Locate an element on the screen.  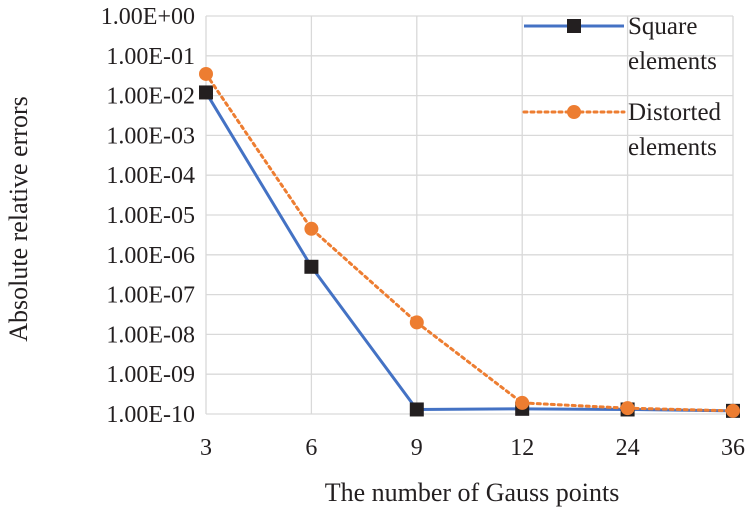
y-tick-label: 1.00E-05 is located at coordinates (150, 216).